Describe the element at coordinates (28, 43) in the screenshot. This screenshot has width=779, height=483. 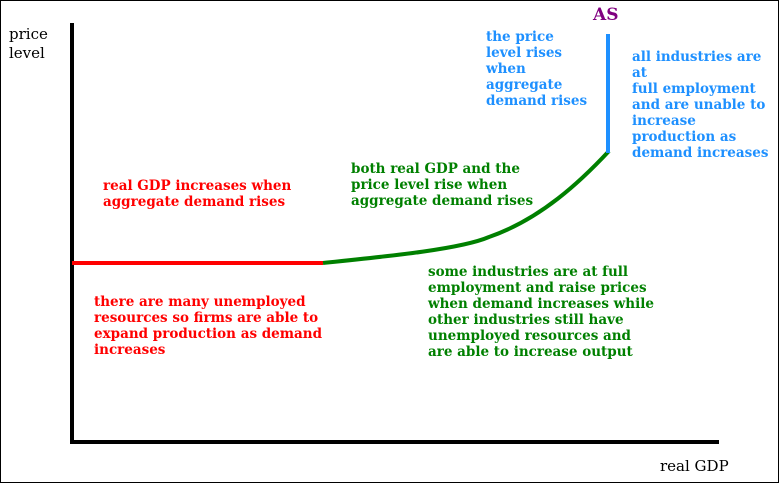
I see `y-axis-label: price level` at that location.